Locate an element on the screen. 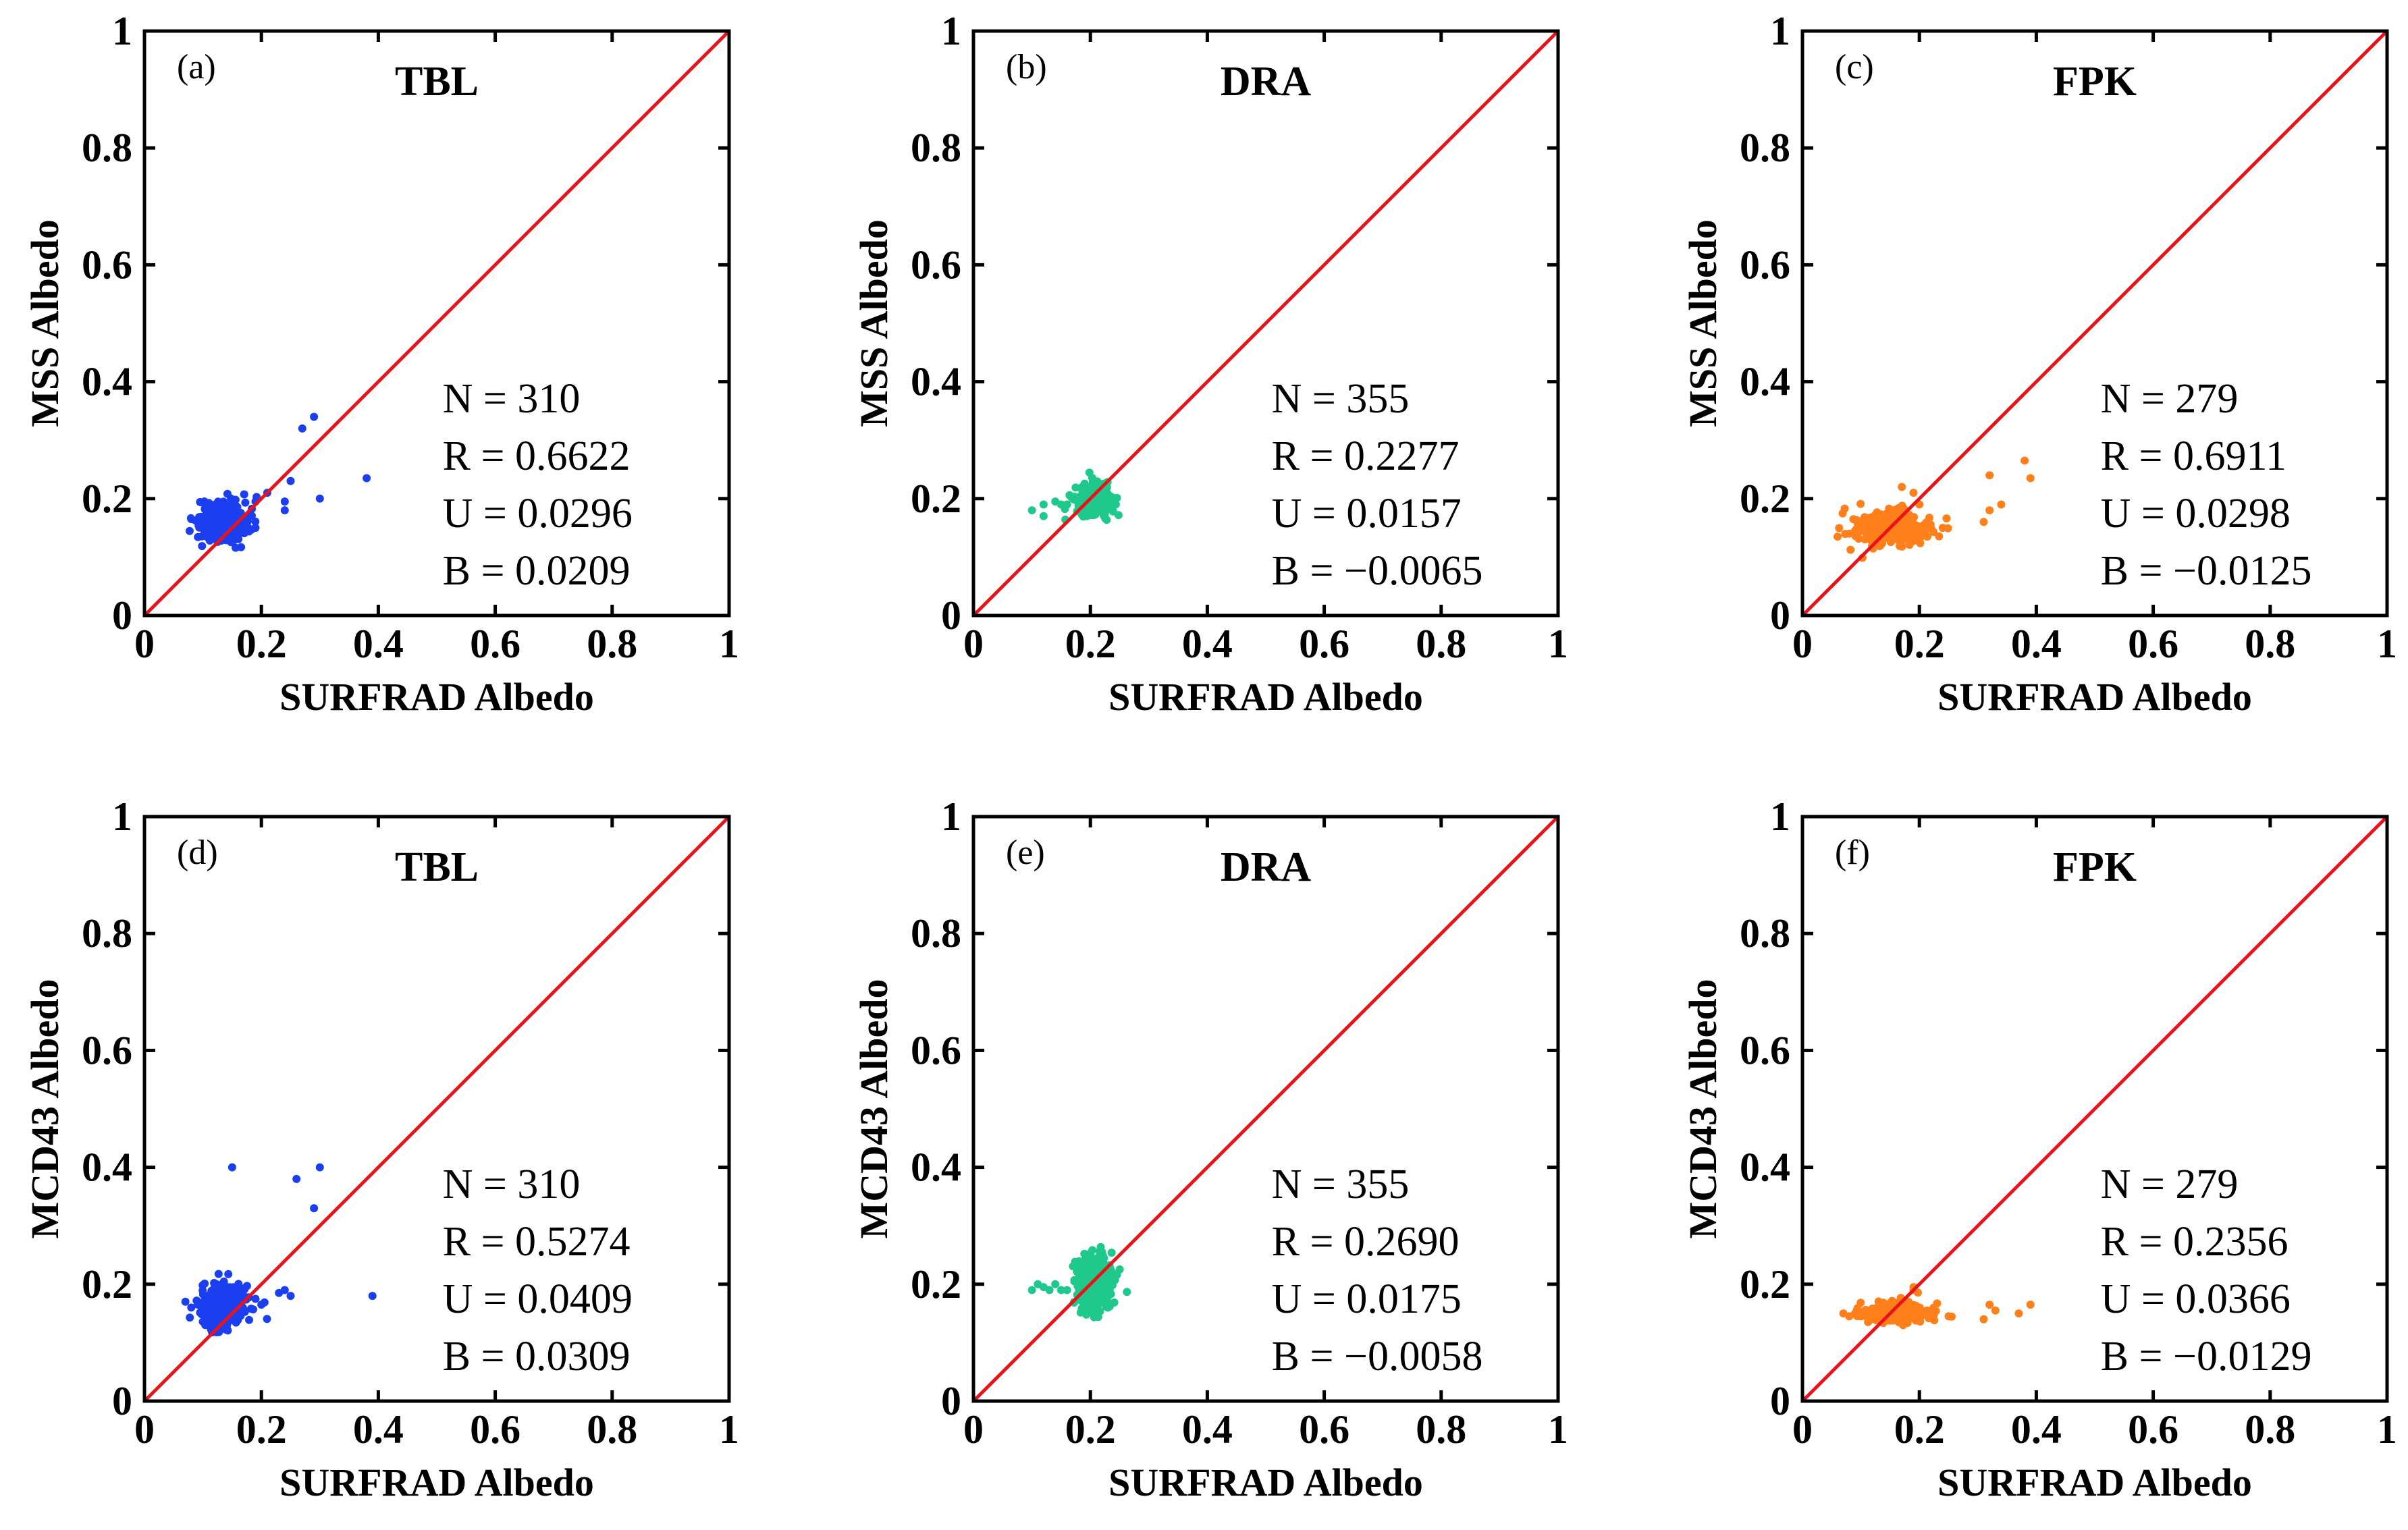  stat-line: U = 0.0409 is located at coordinates (538, 1299).